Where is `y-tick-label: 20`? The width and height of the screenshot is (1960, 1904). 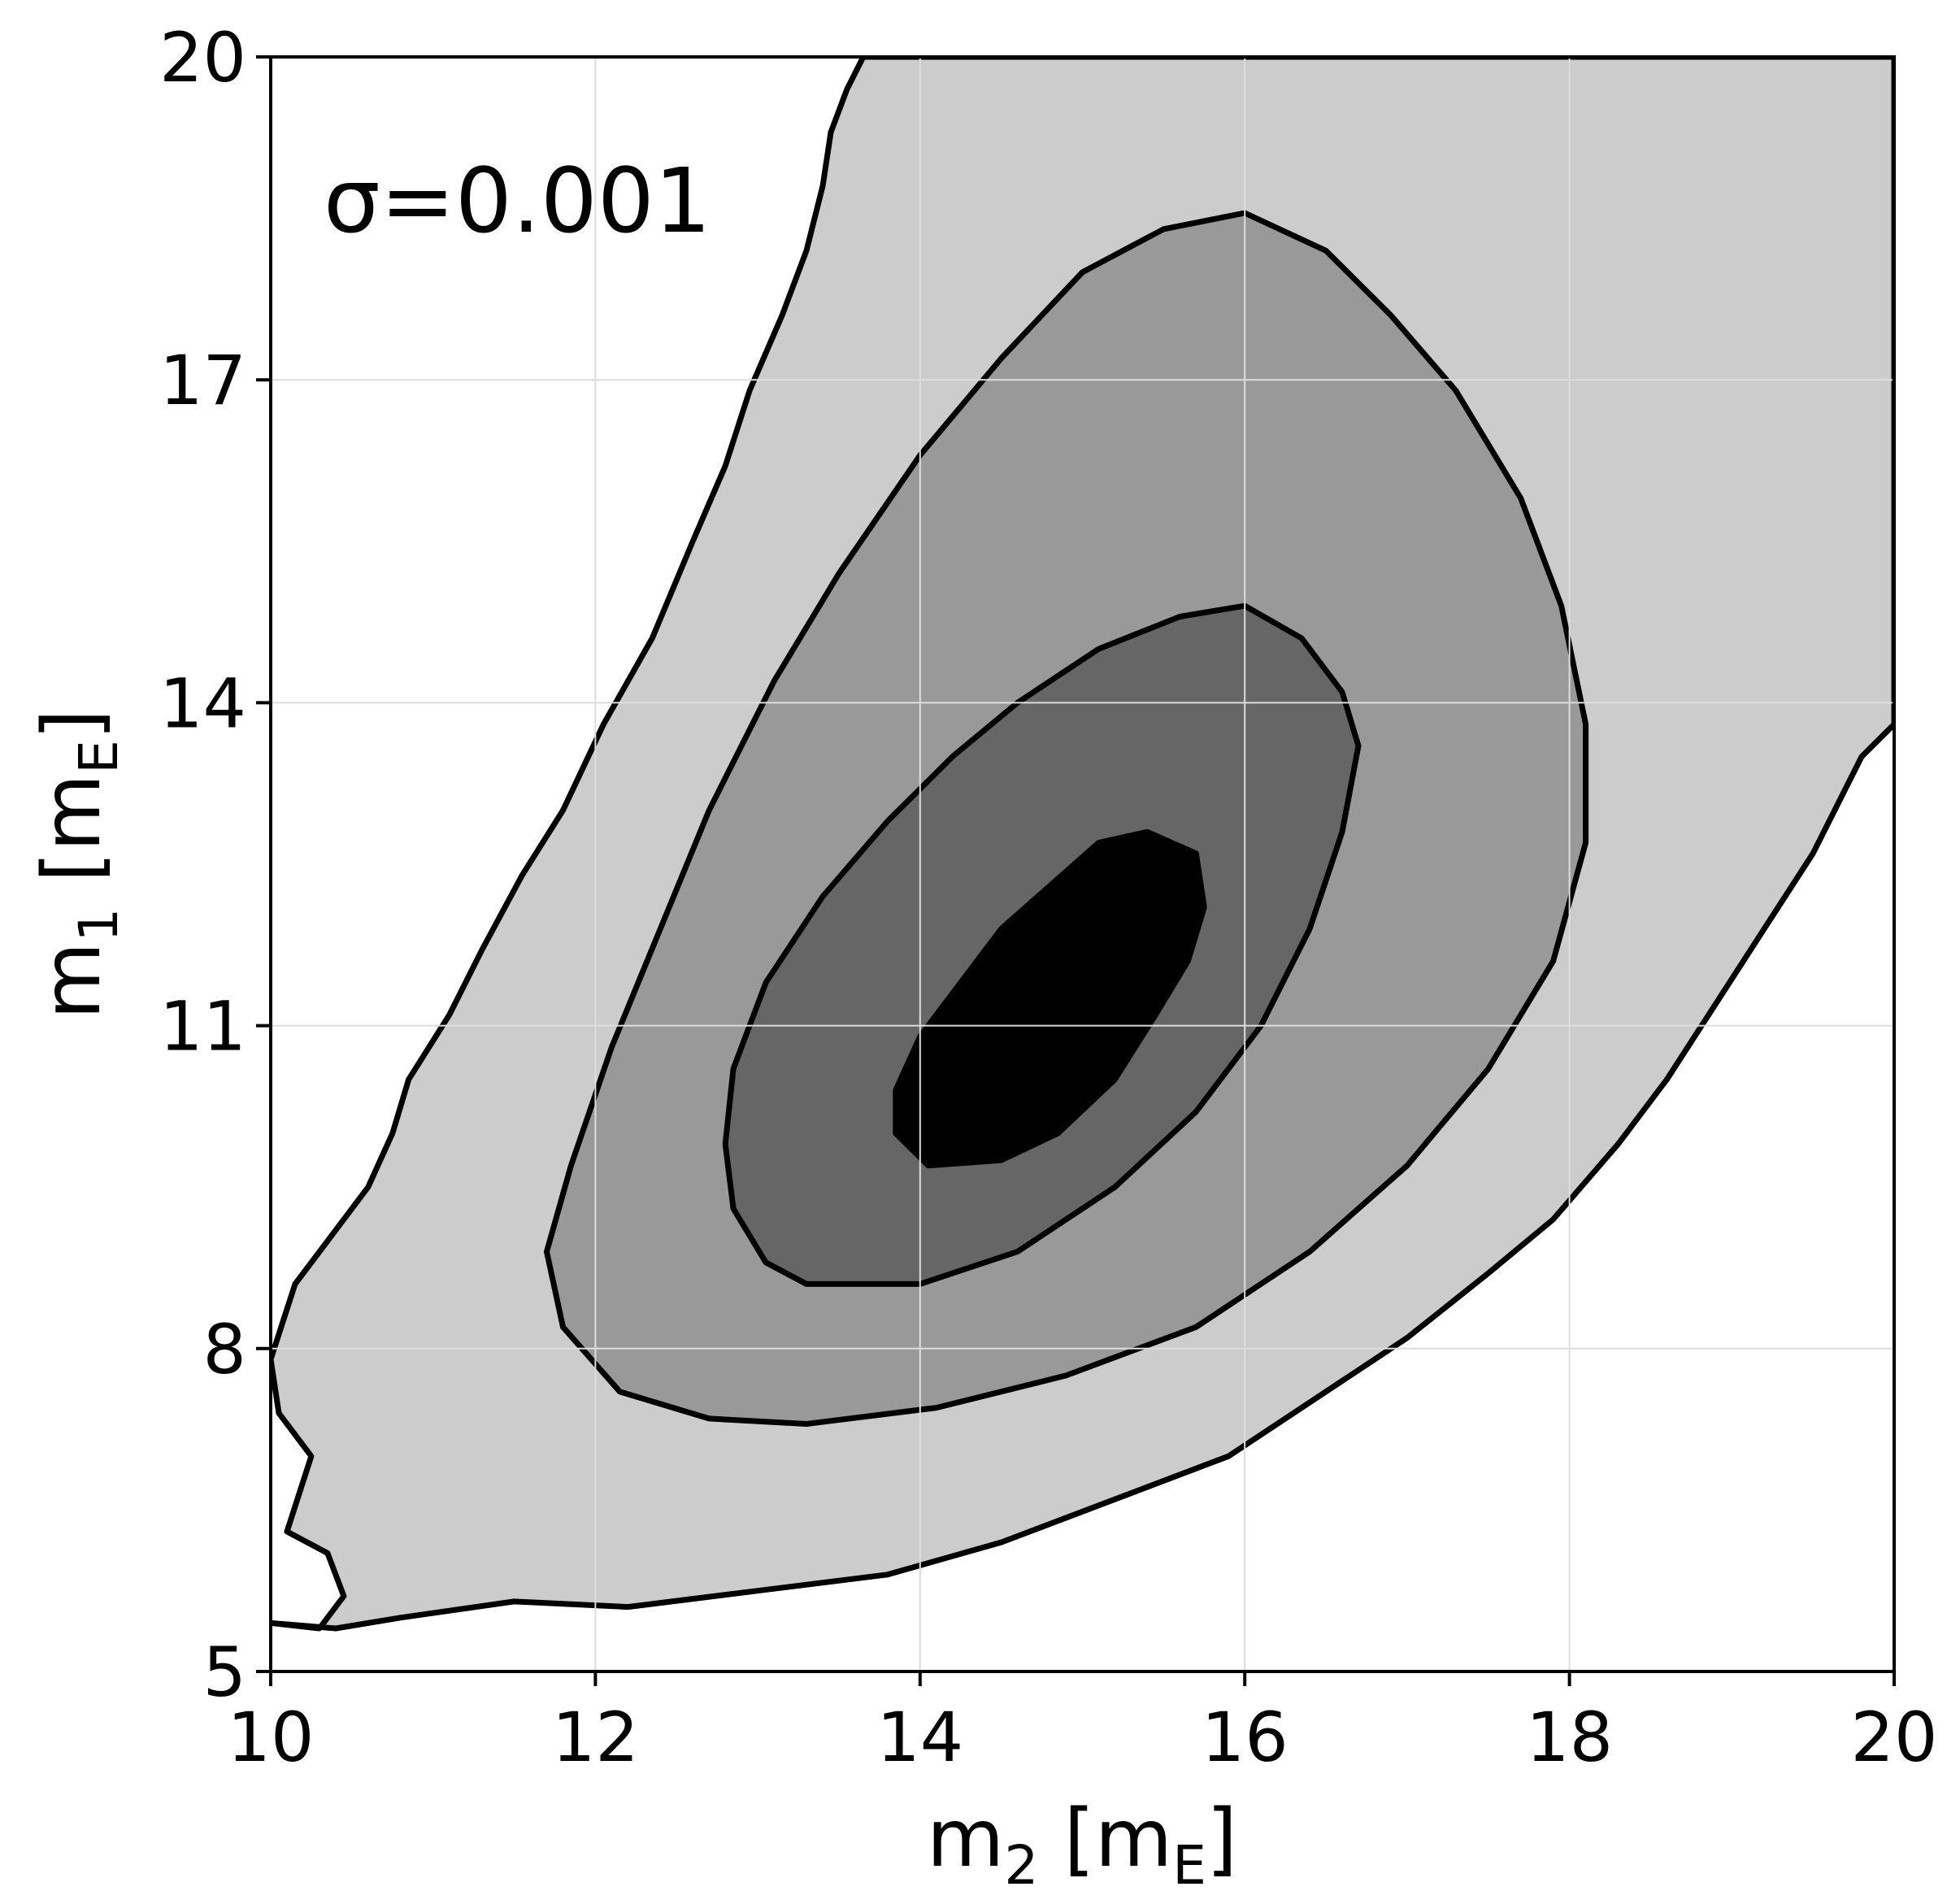 y-tick-label: 20 is located at coordinates (203, 58).